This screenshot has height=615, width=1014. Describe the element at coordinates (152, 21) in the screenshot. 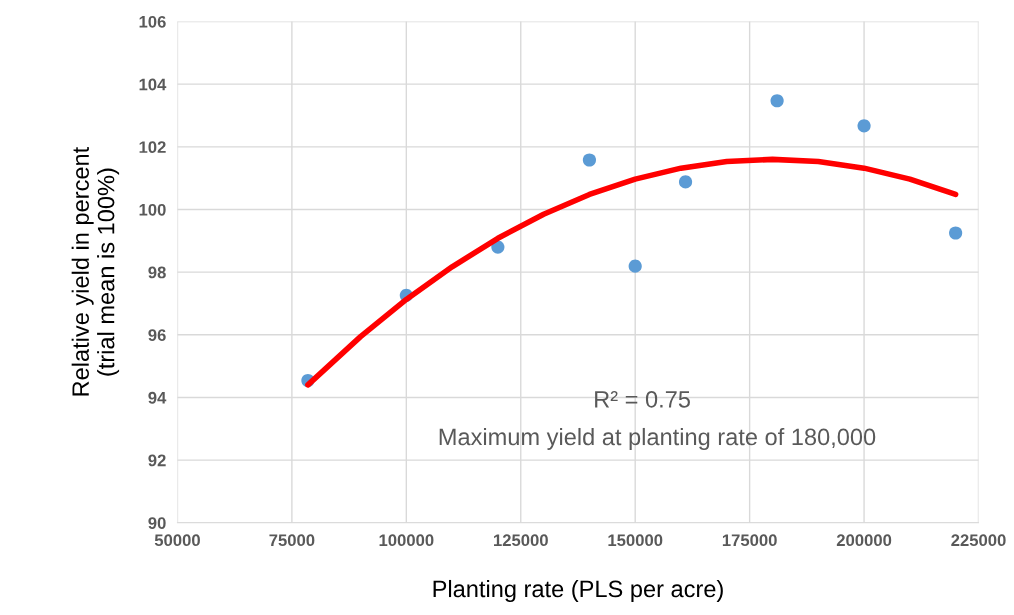

I see `y-tick-label: 106` at that location.